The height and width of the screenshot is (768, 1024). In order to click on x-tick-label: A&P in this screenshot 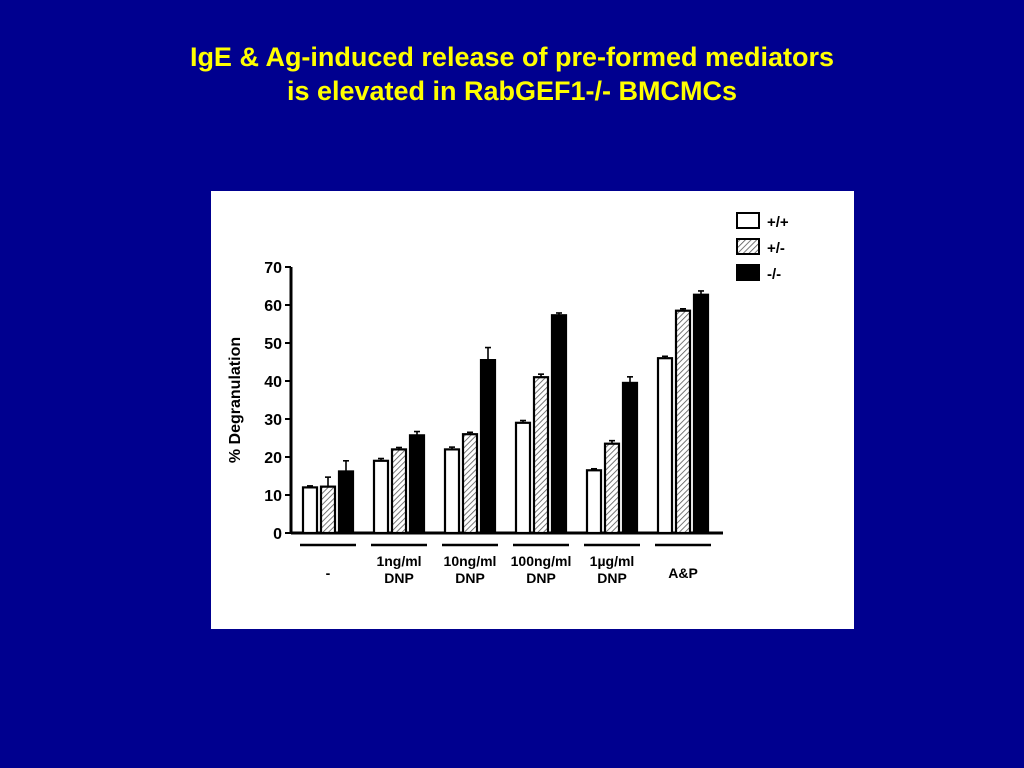, I will do `click(683, 573)`.